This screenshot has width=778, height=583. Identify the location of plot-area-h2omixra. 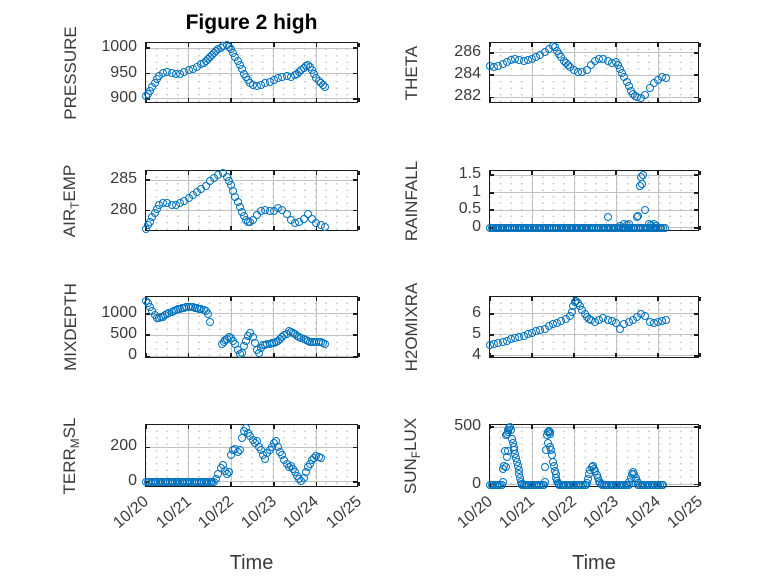
(593, 327).